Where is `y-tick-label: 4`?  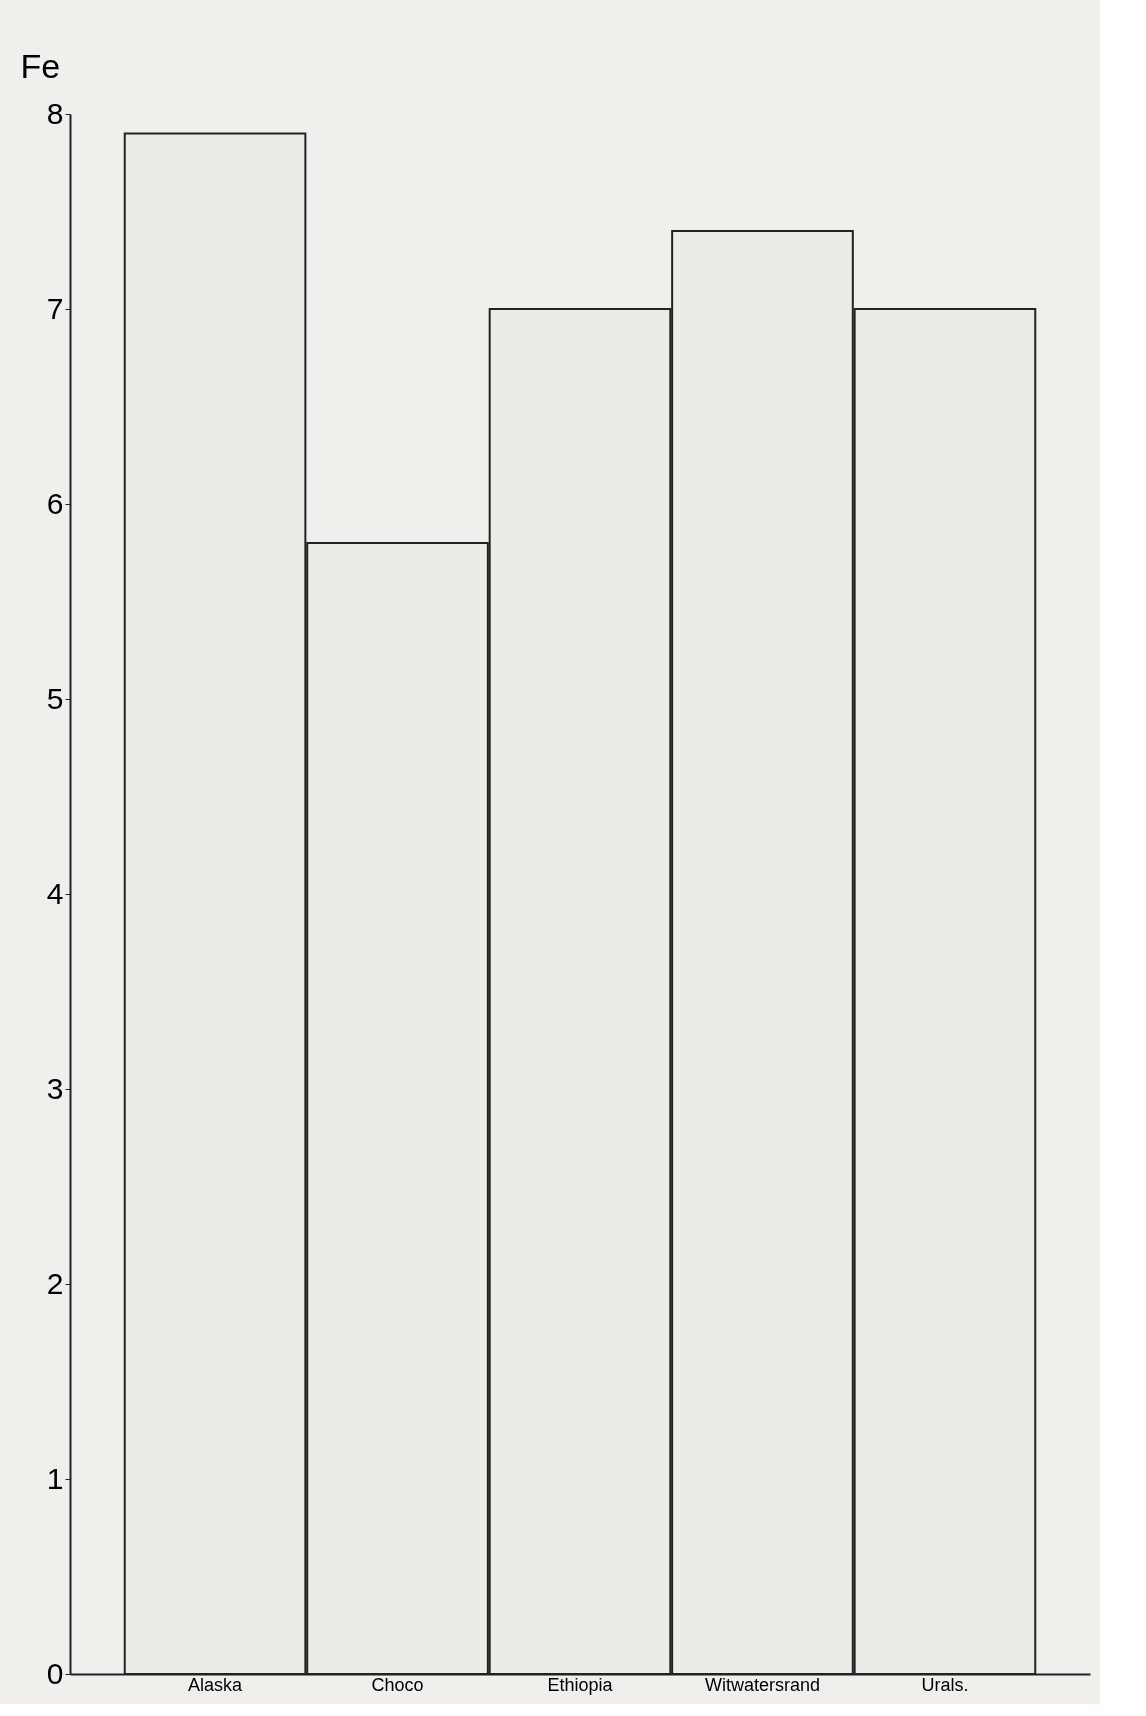 y-tick-label: 4 is located at coordinates (55, 893).